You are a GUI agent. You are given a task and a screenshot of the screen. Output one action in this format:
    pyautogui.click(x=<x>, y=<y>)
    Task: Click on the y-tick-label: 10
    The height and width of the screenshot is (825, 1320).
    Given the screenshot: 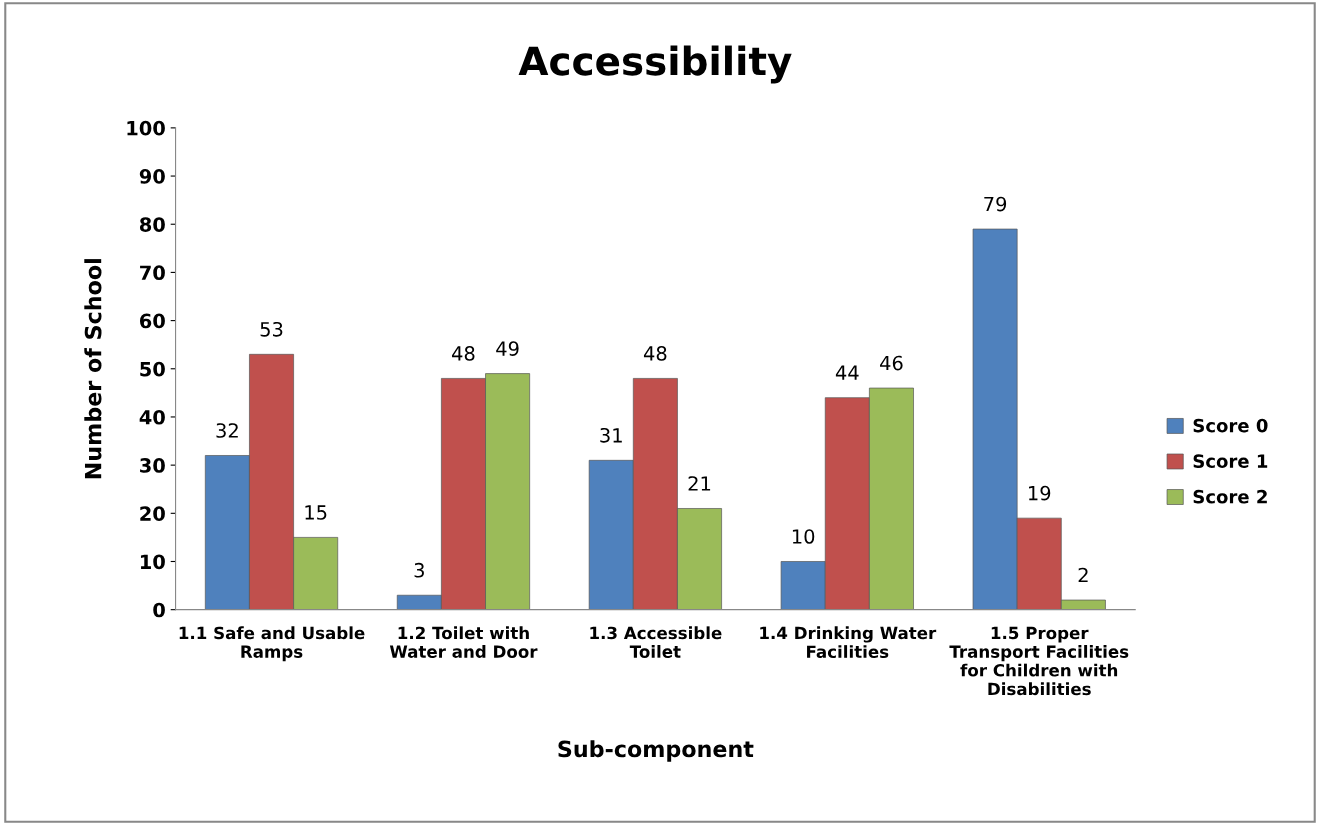 What is the action you would take?
    pyautogui.click(x=152, y=562)
    